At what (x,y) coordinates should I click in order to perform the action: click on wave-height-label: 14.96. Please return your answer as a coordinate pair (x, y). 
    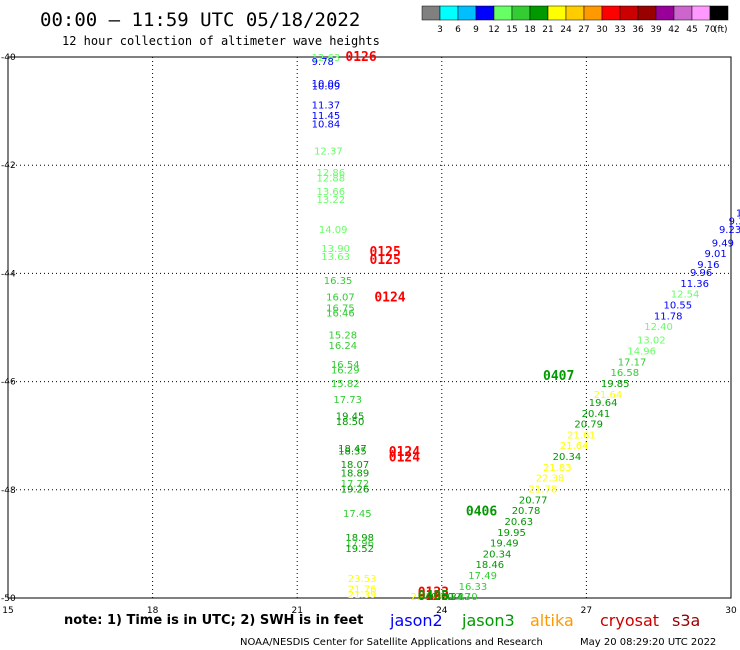
    Looking at the image, I should click on (641, 352).